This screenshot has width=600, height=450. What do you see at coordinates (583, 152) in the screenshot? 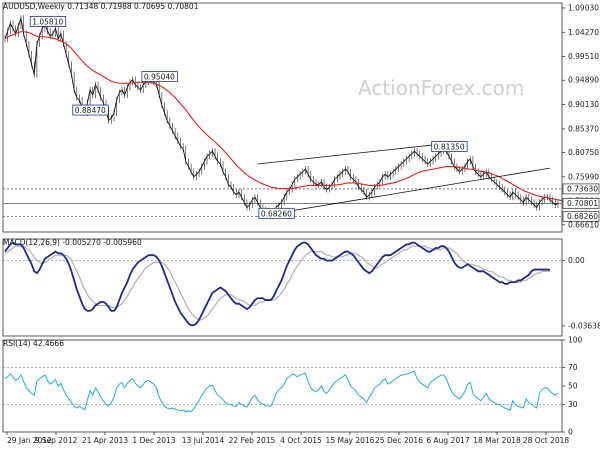
I see `price-y-tick-label: 0.80750` at bounding box center [583, 152].